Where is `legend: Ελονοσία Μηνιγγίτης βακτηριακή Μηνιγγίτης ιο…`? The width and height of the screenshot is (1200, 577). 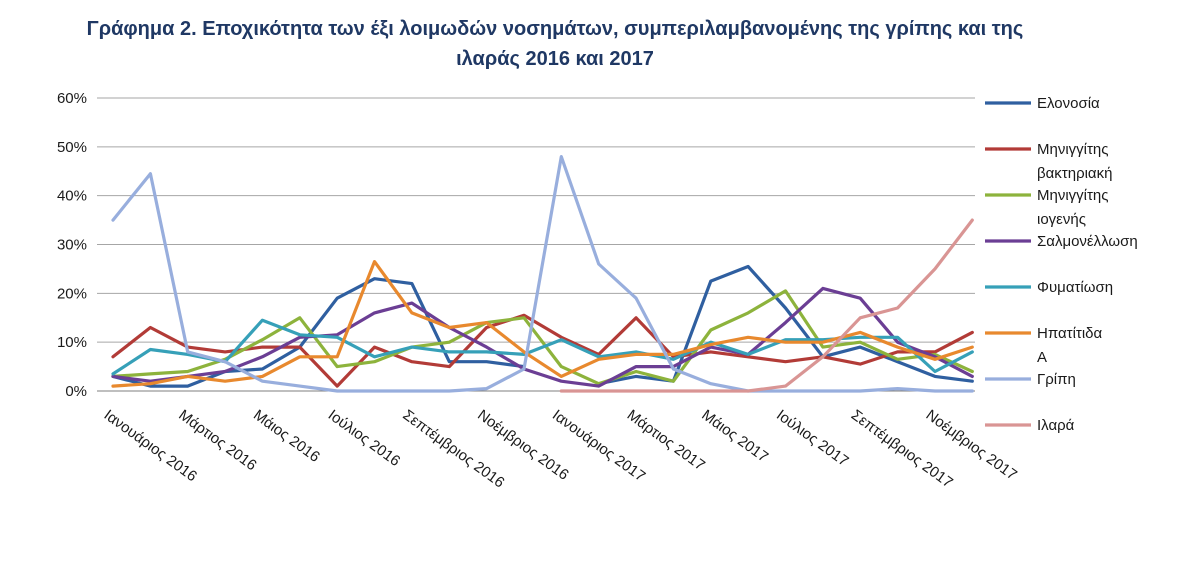 legend: Ελονοσία Μηνιγγίτης βακτηριακή Μηνιγγίτης ιο… is located at coordinates (1061, 264).